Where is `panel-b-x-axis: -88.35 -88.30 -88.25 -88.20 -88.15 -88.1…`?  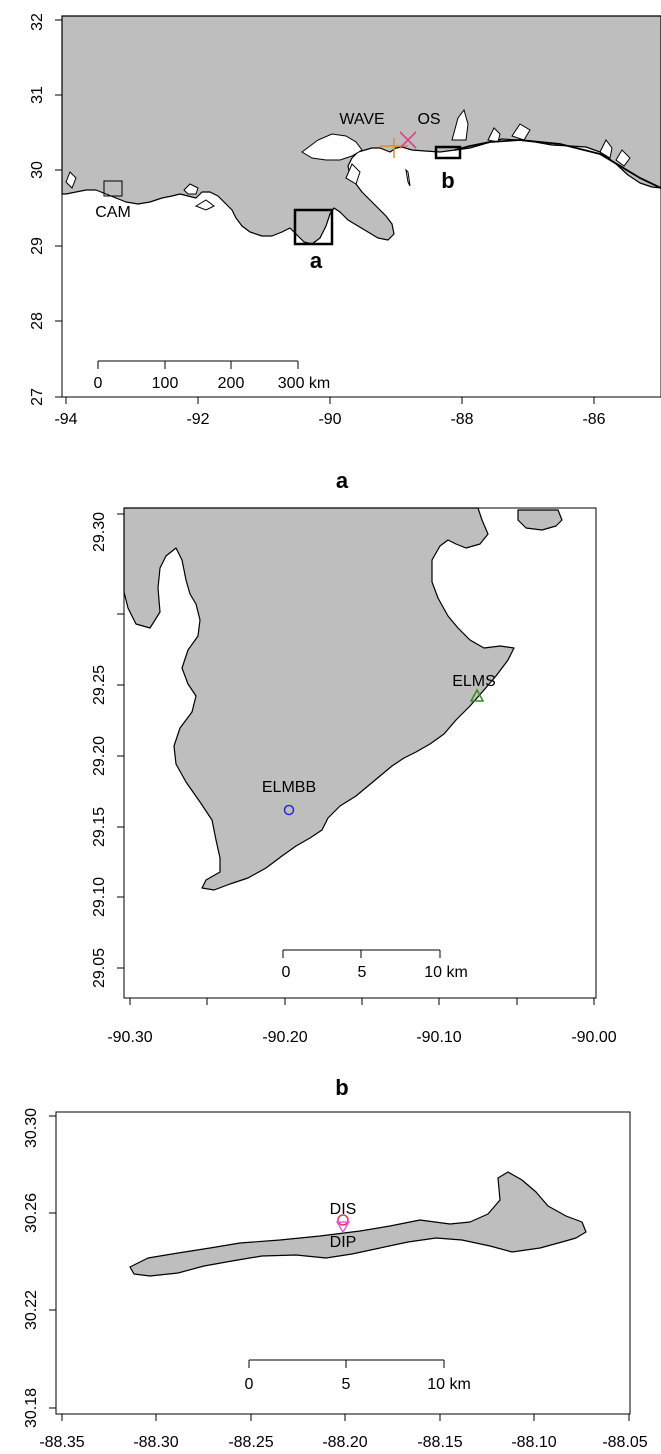 panel-b-x-axis: -88.35 -88.30 -88.25 -88.20 -88.15 -88.1… is located at coordinates (343, 1432).